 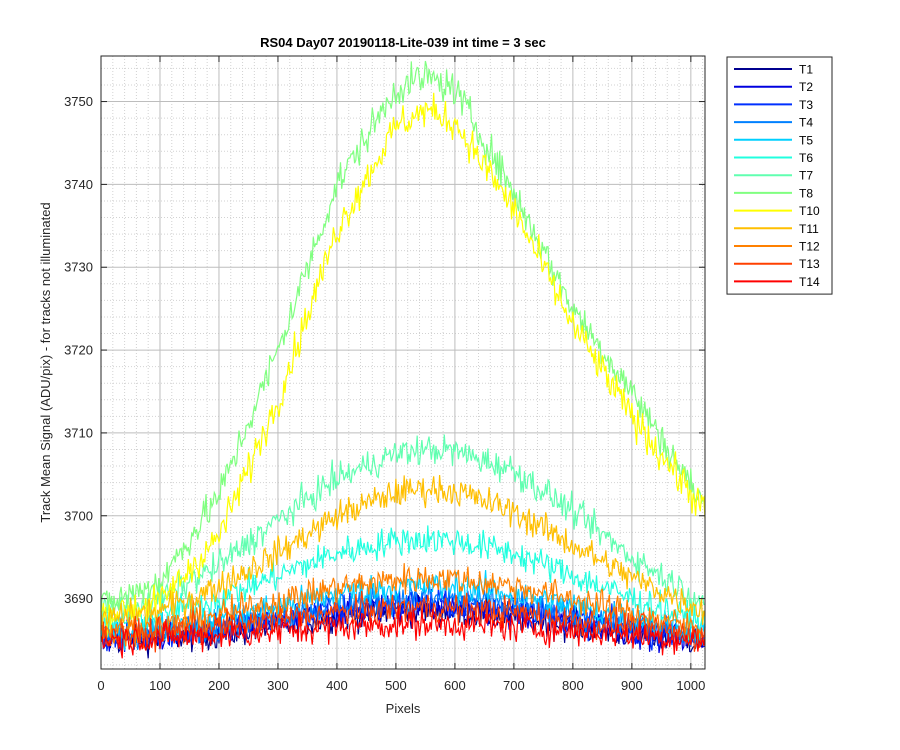 I want to click on y-tick-label: 3710, so click(x=78, y=432).